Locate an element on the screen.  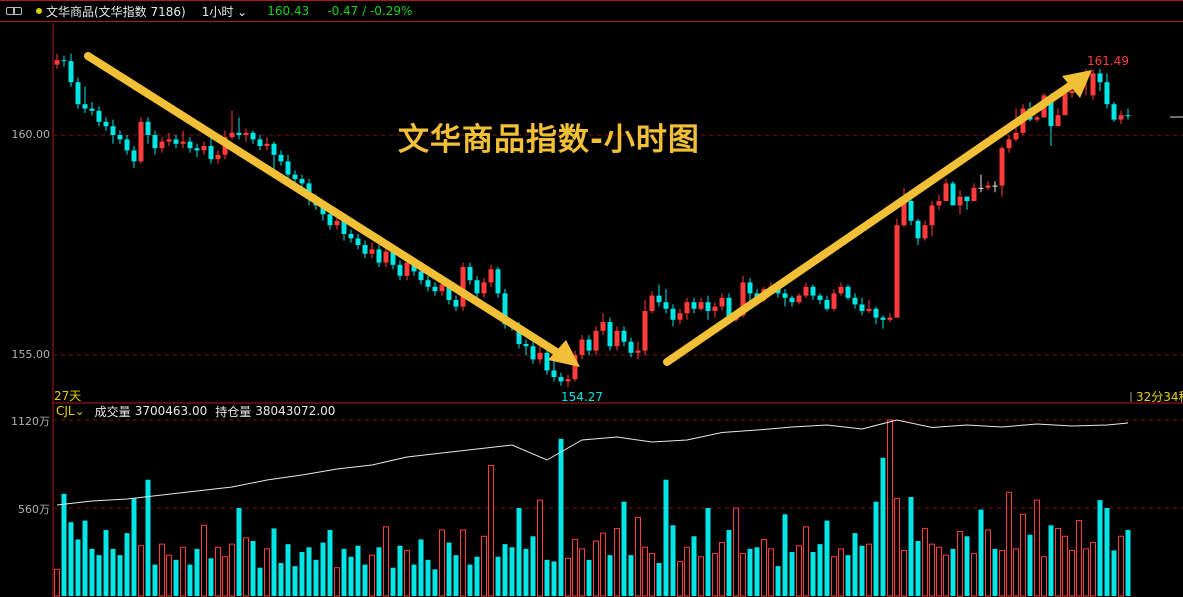
period-selector: 1小时 ⌄ is located at coordinates (225, 11).